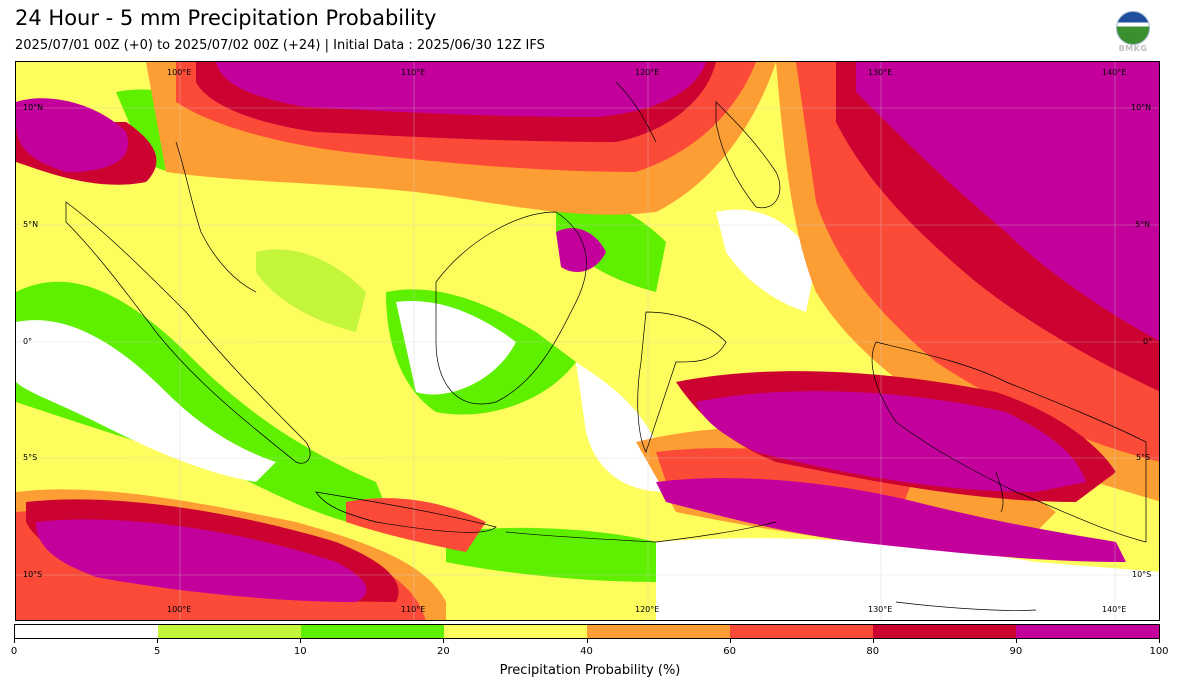 The image size is (1180, 690). Describe the element at coordinates (1159, 651) in the screenshot. I see `colorbar-tick-label: 100` at that location.